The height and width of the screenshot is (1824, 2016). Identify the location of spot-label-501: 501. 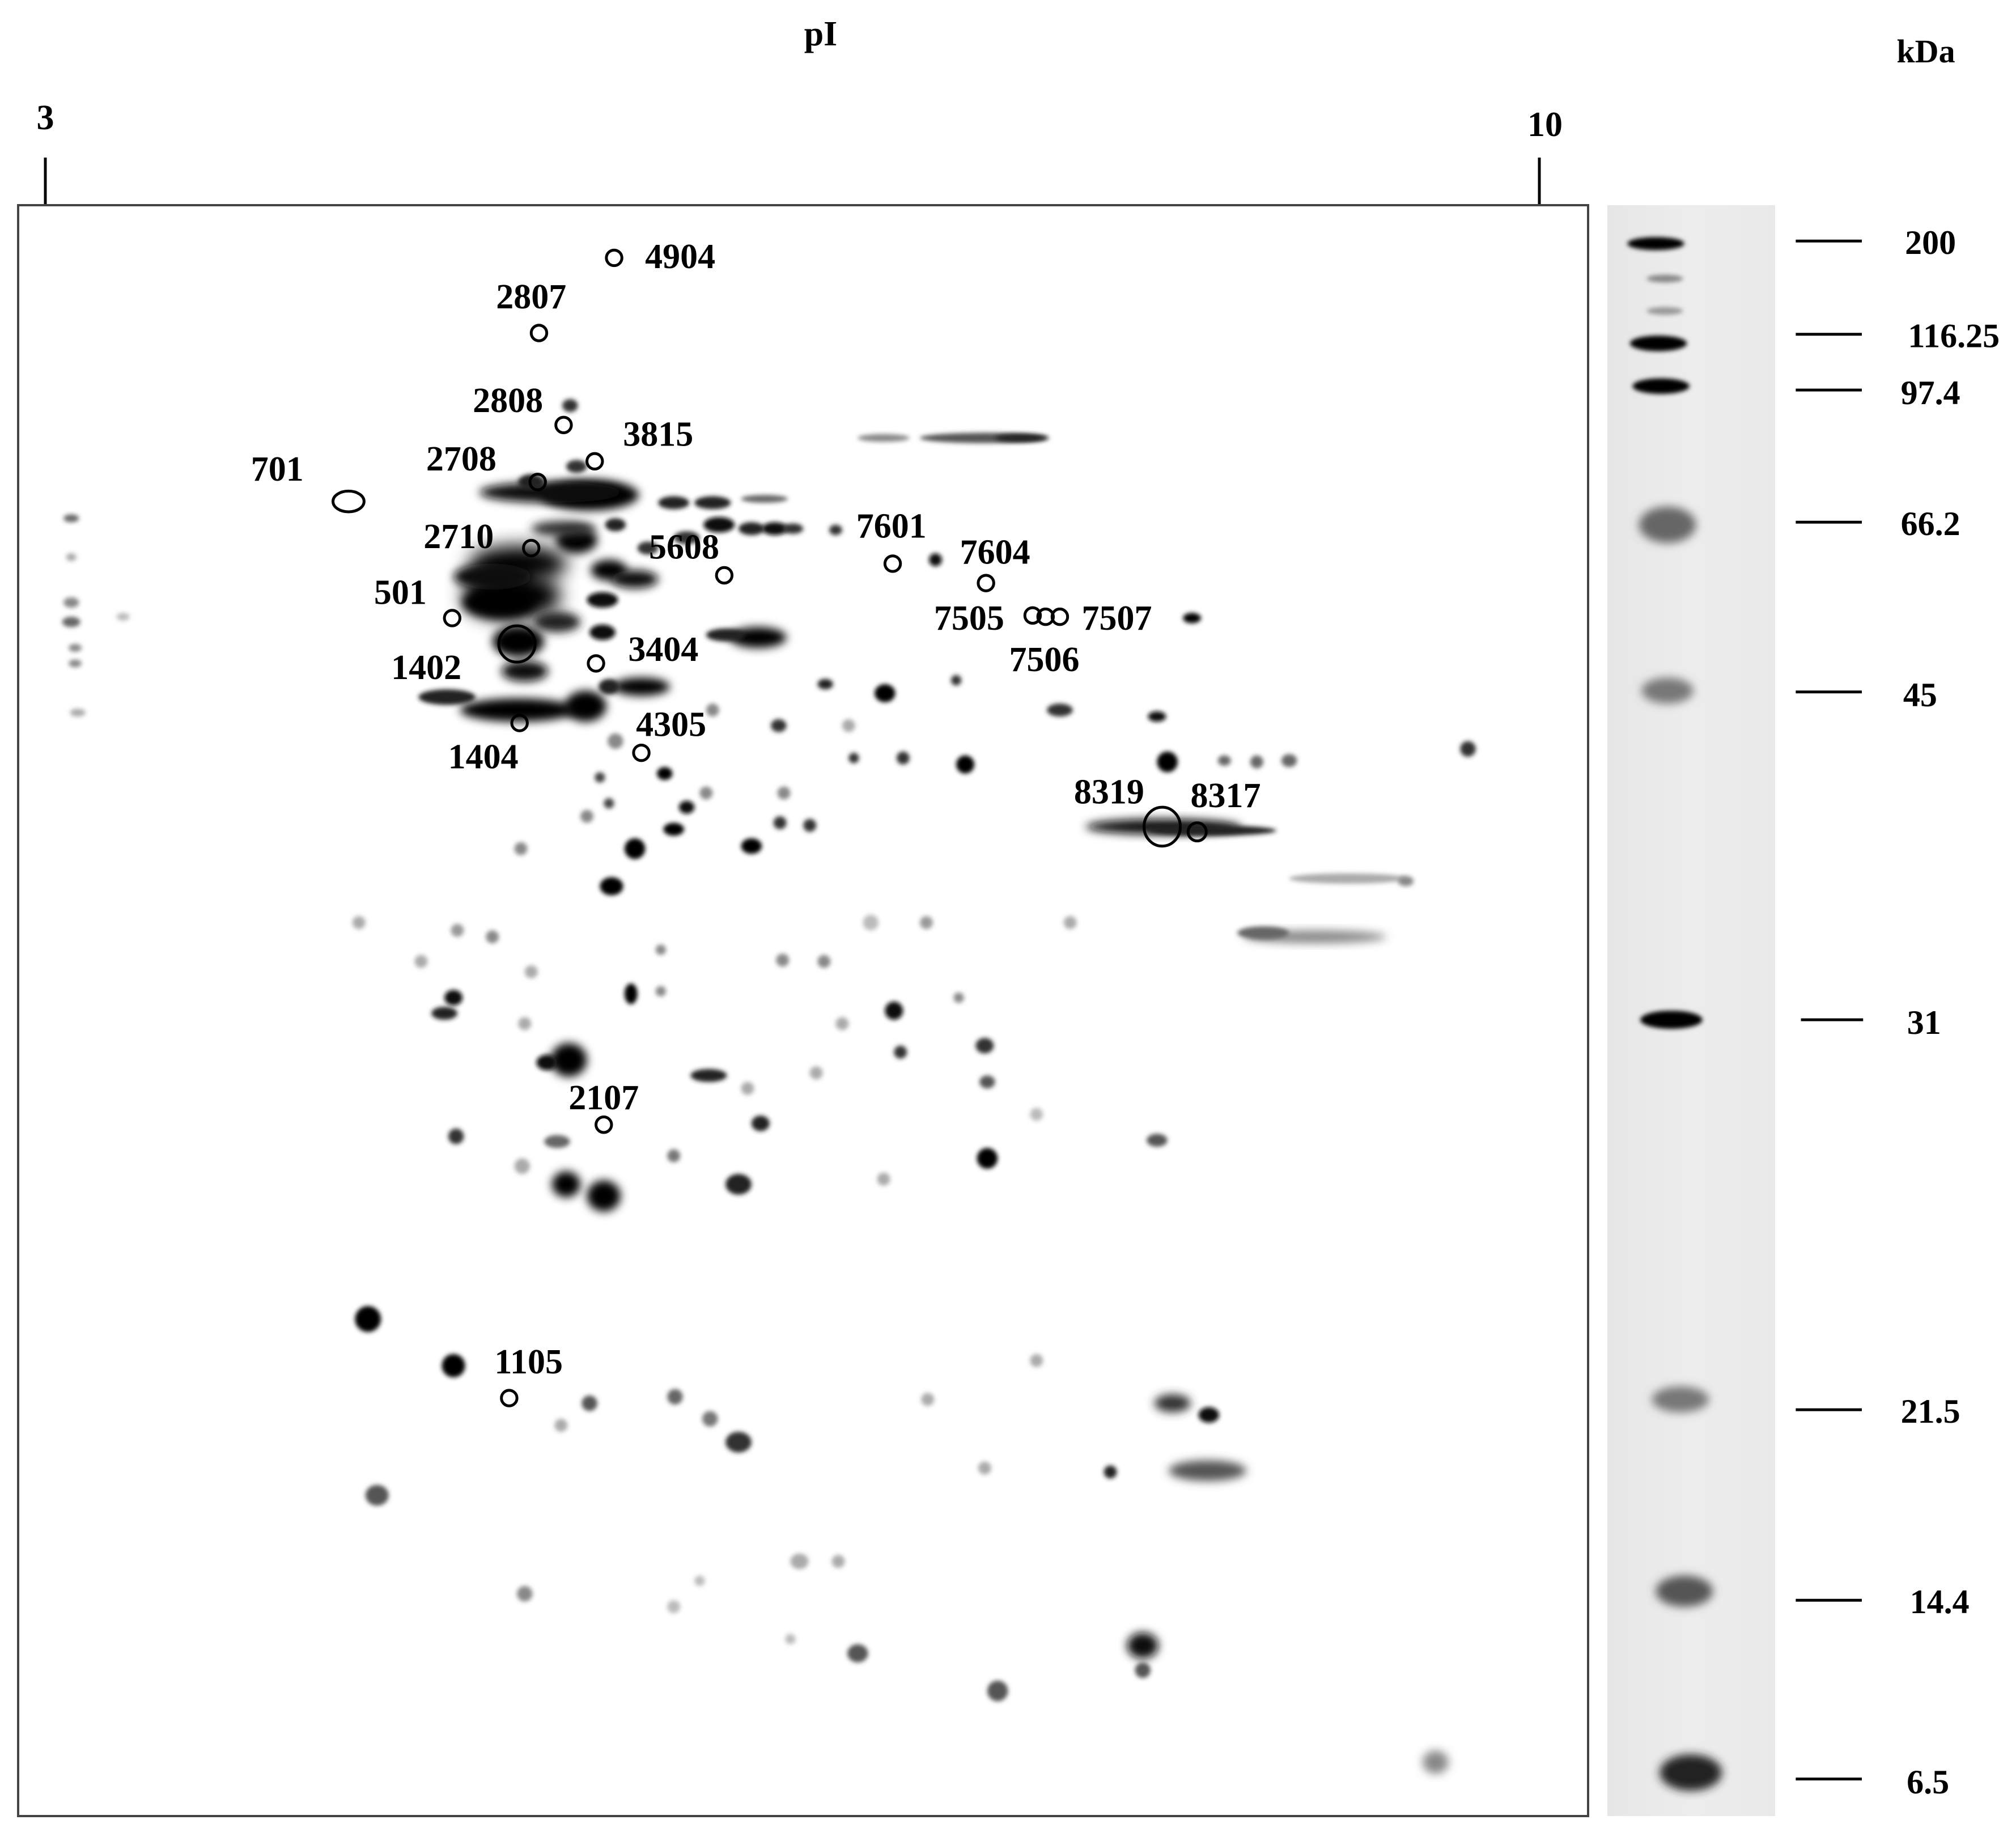
(401, 592).